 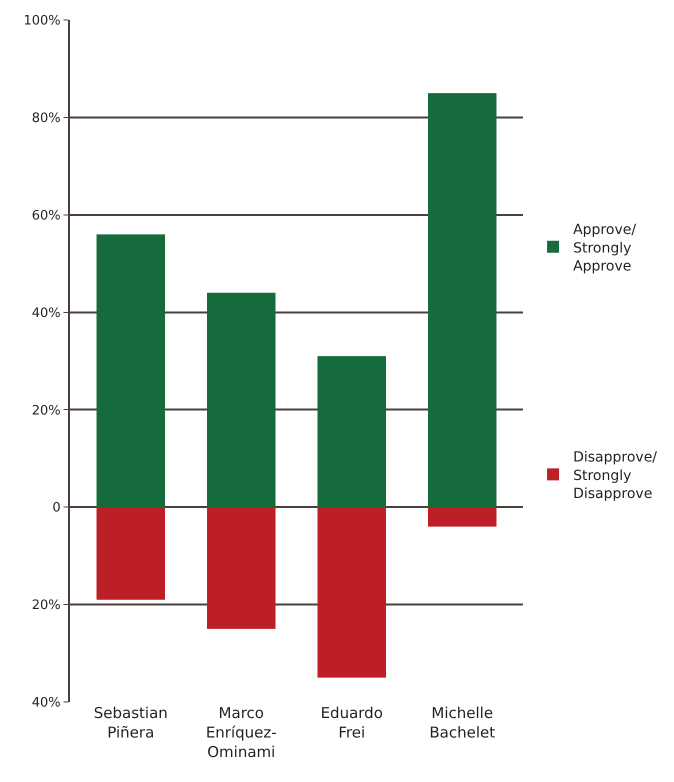 I want to click on x-tick-label: Michelle Bachelet, so click(x=462, y=723).